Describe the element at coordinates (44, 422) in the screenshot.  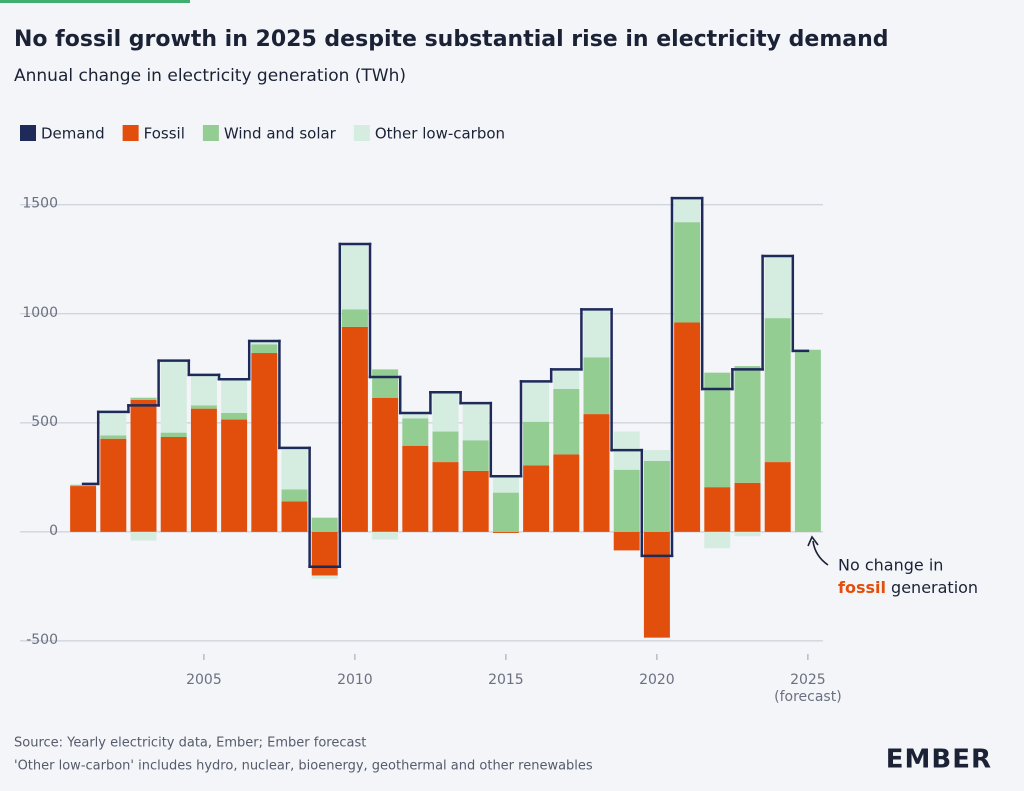
I see `y-tick-label: 500` at that location.